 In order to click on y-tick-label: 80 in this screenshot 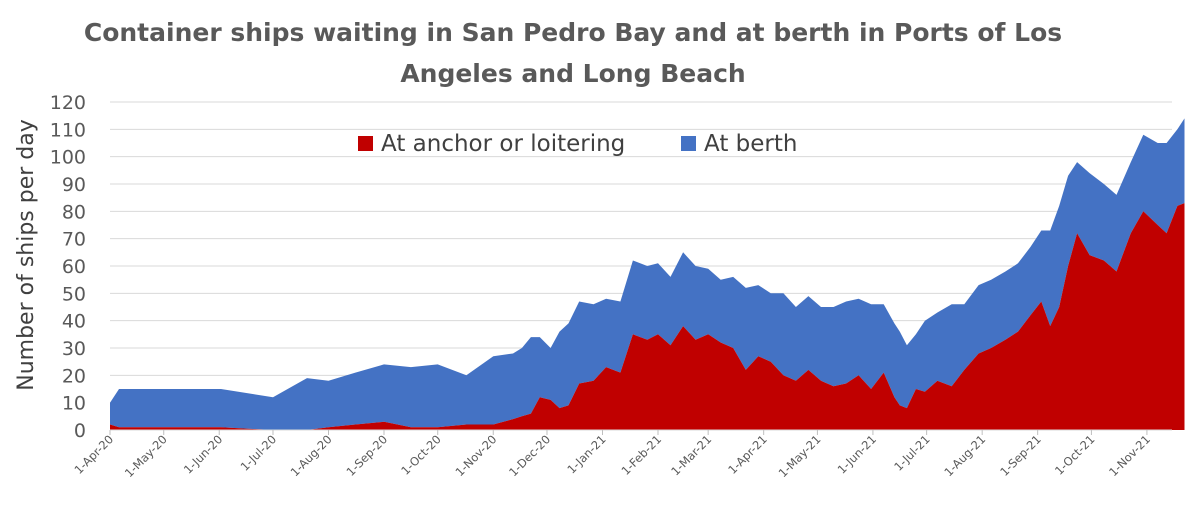, I will do `click(74, 212)`.